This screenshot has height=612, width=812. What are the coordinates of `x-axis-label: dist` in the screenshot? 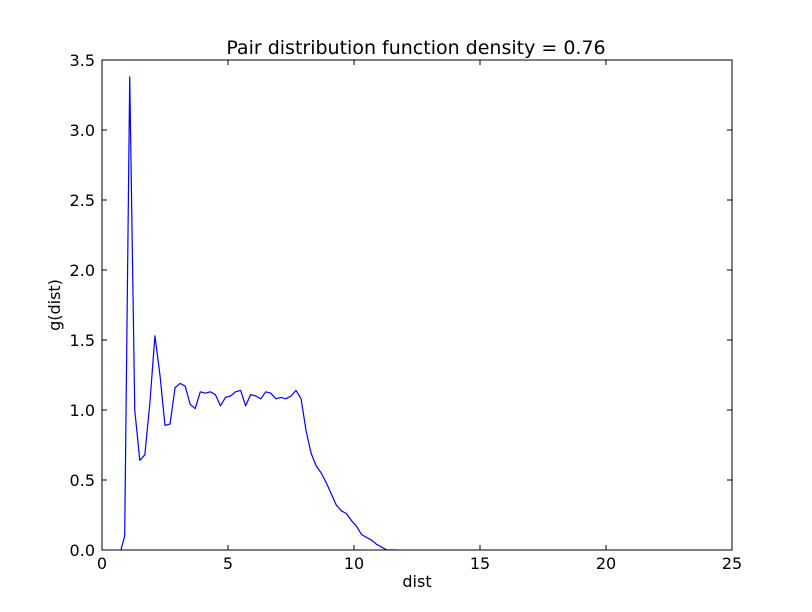 It's located at (416, 581).